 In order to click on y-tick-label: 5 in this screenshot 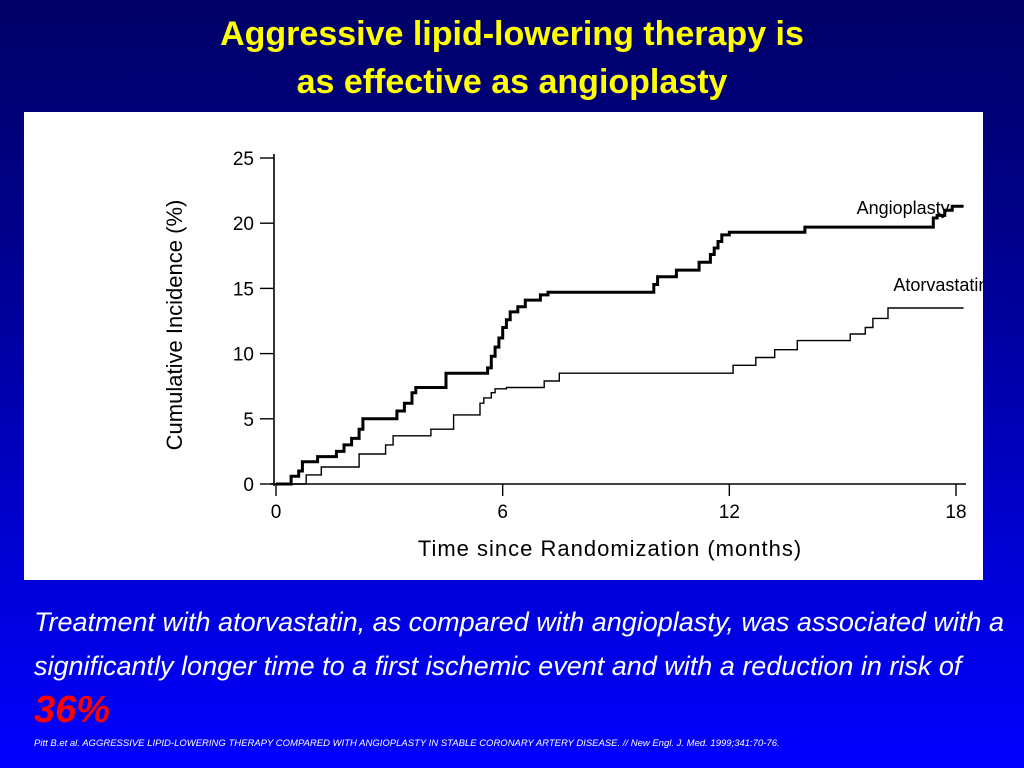, I will do `click(248, 420)`.